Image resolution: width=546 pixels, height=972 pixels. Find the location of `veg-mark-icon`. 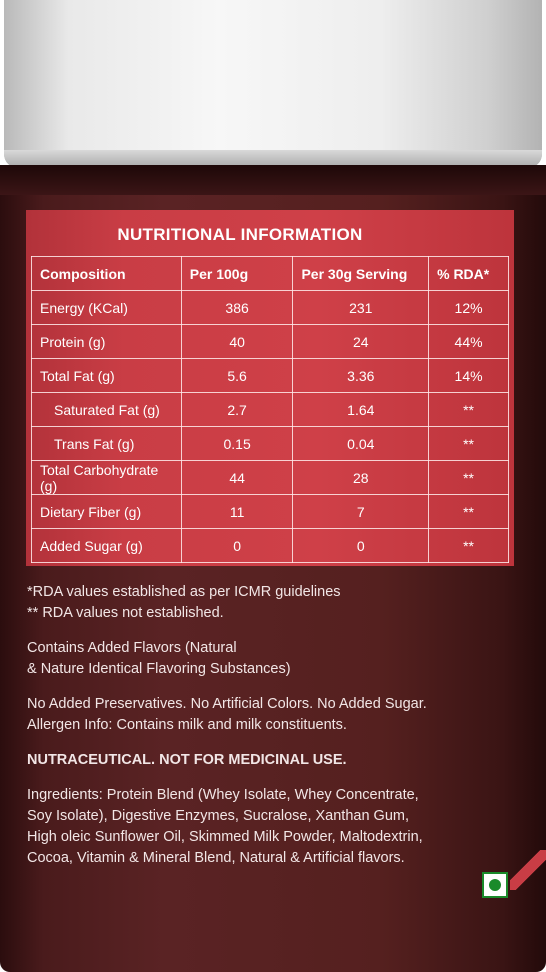

veg-mark-icon is located at coordinates (495, 885).